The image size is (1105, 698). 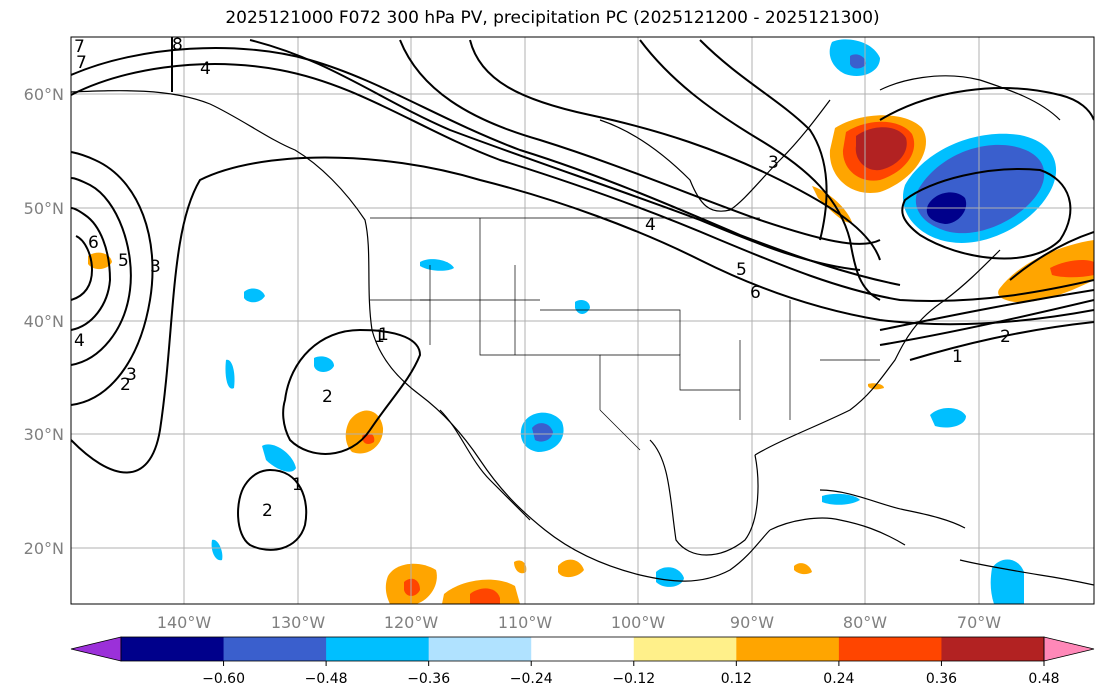 I want to click on lat-labels: 60°N 50°N 40°N 30°N 20°N, so click(x=44, y=321).